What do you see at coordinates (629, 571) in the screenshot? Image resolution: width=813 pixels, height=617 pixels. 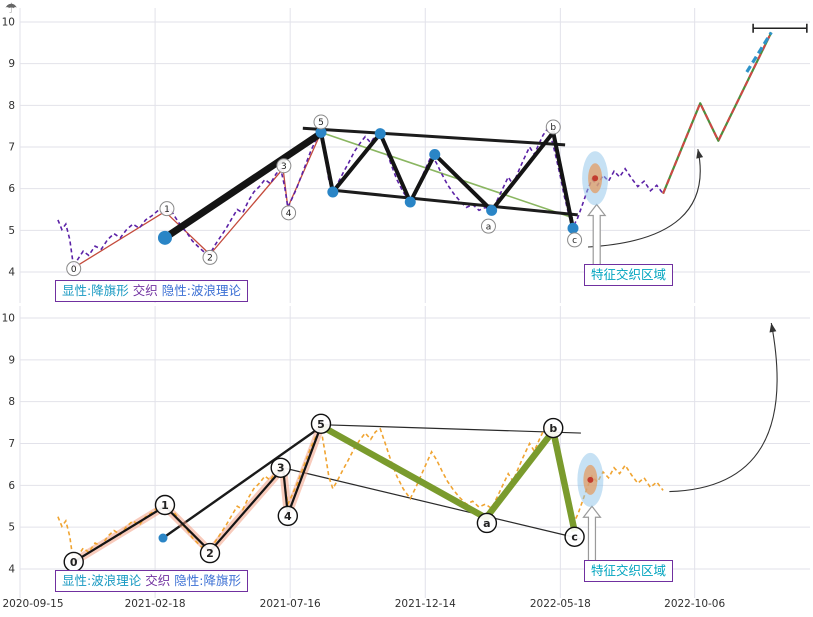 I see `feature-zone-label-bottom: 特征交织区域` at bounding box center [629, 571].